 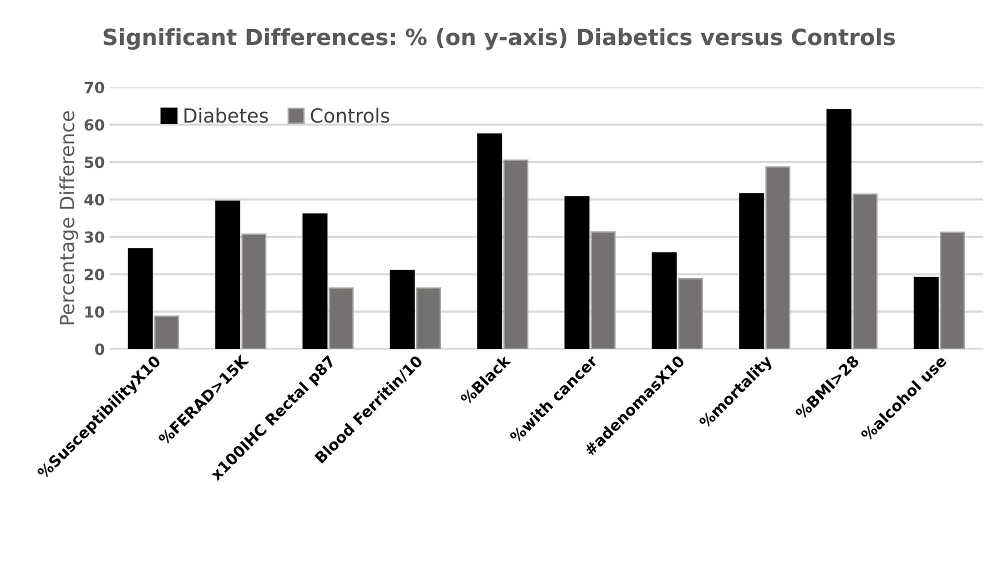 What do you see at coordinates (94, 200) in the screenshot?
I see `y-tick-label: 40` at bounding box center [94, 200].